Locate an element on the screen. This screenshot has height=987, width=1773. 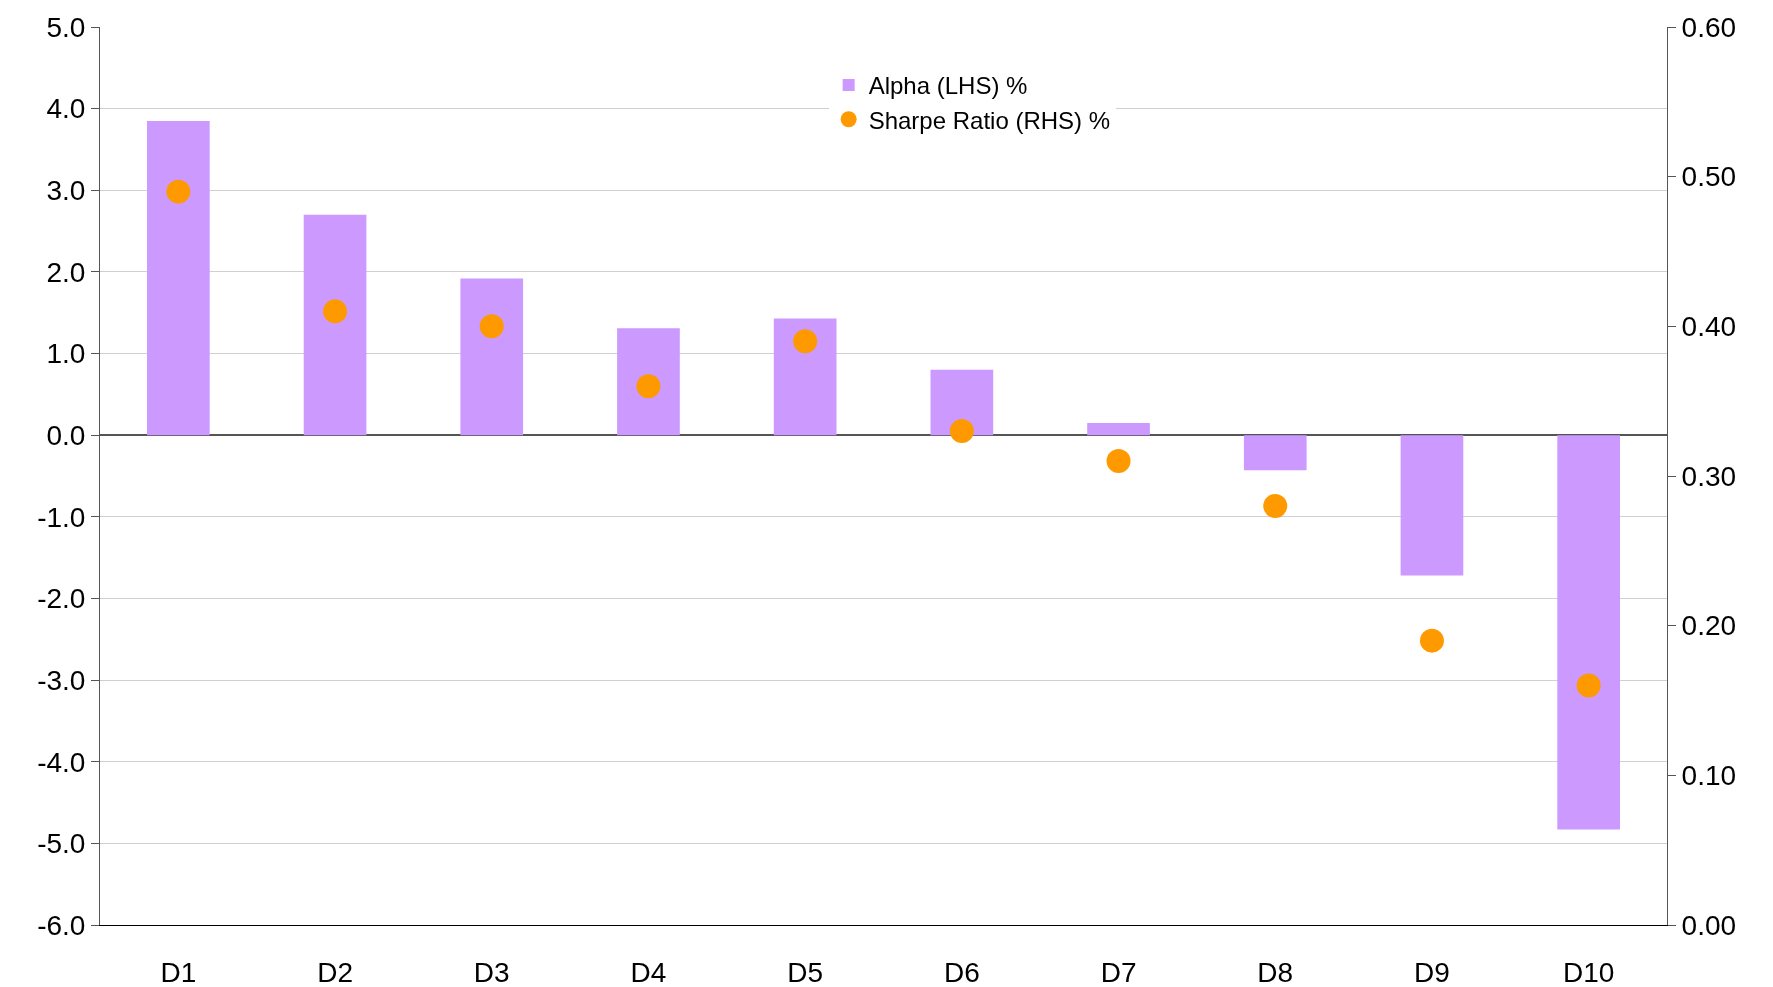
x-tick-label: D10 is located at coordinates (1588, 971).